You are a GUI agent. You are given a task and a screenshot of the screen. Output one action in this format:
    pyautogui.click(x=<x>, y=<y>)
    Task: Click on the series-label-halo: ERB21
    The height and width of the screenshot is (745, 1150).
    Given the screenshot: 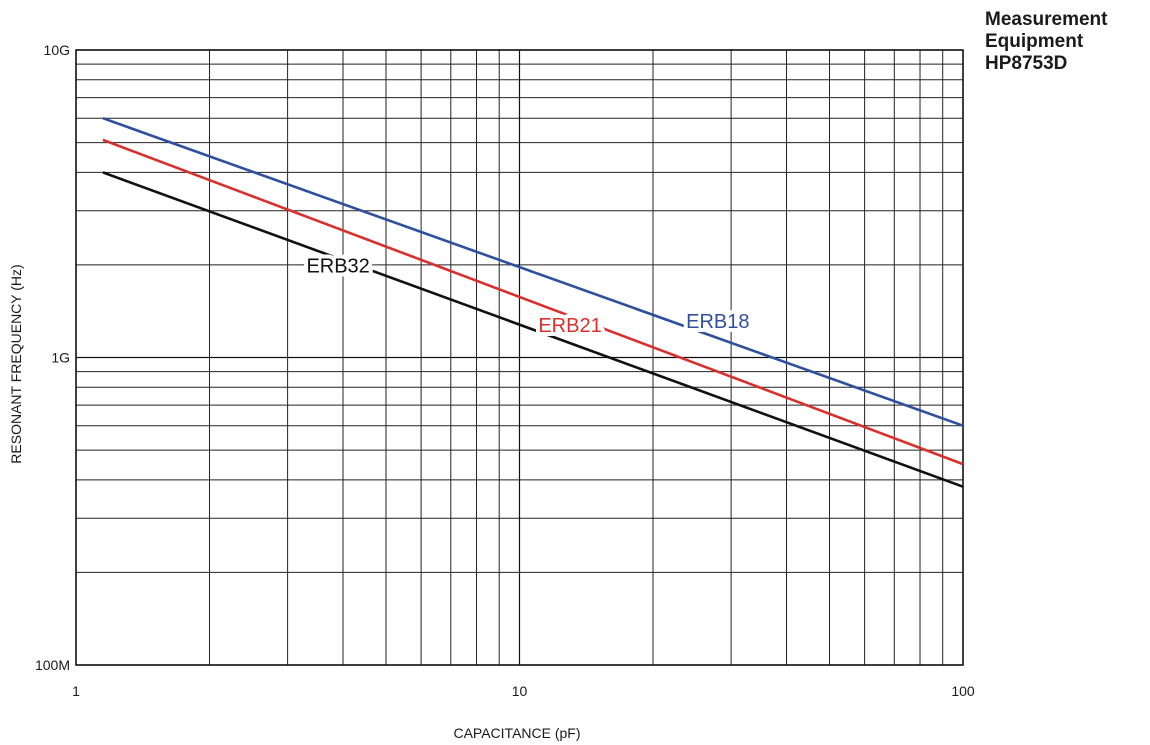 What is the action you would take?
    pyautogui.click(x=569, y=326)
    